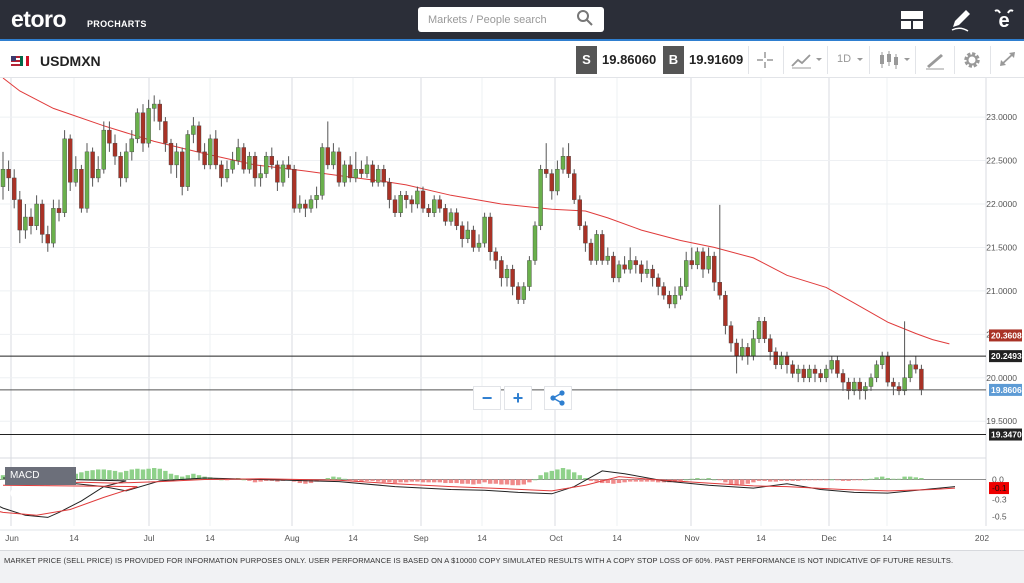 The image size is (1024, 583). I want to click on zoom-in-button: +, so click(518, 398).